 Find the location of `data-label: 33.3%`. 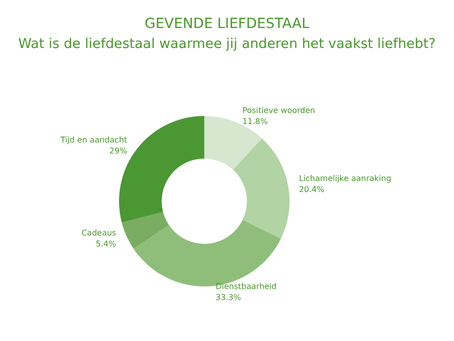

data-label: 33.3% is located at coordinates (229, 297).